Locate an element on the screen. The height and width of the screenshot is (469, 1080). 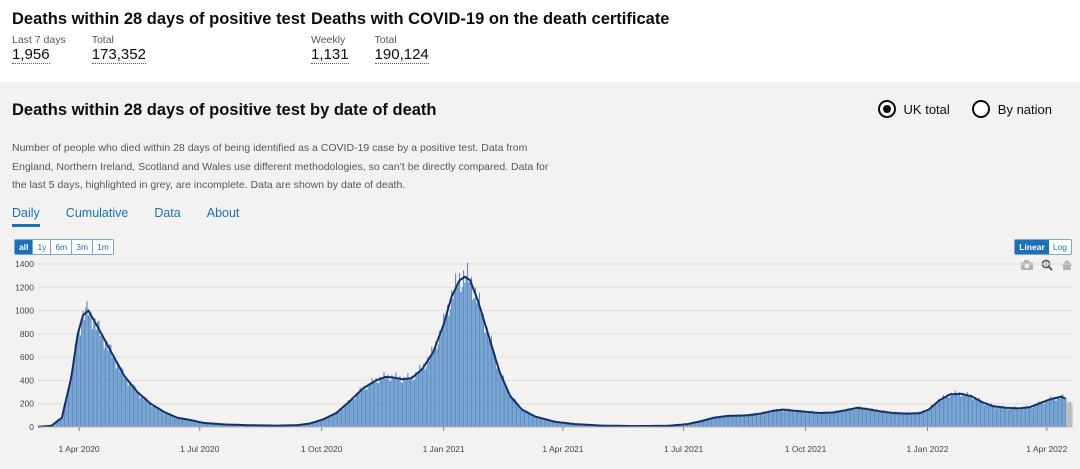
tab-cumulative: Cumulative is located at coordinates (97, 213).